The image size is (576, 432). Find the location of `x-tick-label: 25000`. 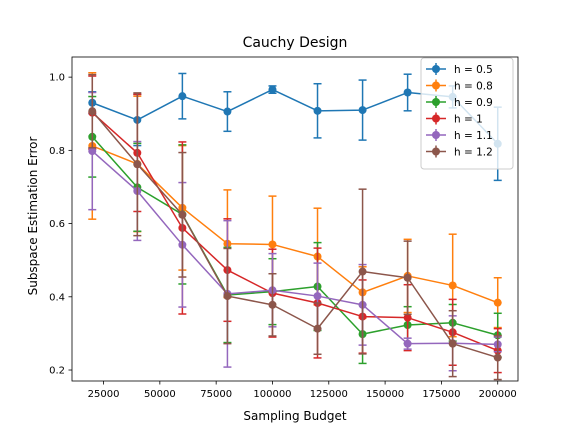

x-tick-label: 25000 is located at coordinates (104, 394).